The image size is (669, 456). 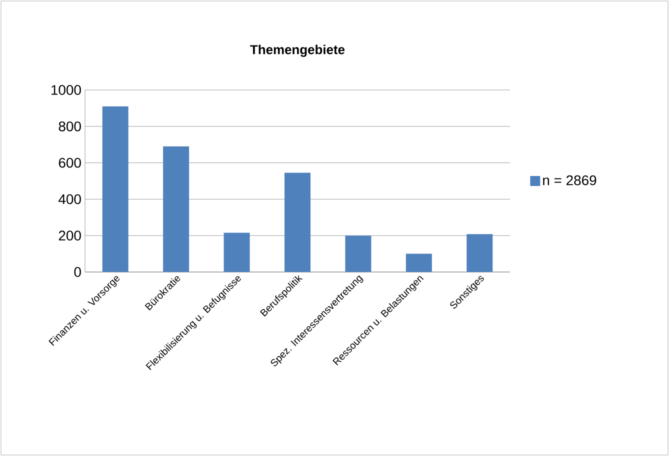 What do you see at coordinates (77, 272) in the screenshot?
I see `y-tick-label: 0` at bounding box center [77, 272].